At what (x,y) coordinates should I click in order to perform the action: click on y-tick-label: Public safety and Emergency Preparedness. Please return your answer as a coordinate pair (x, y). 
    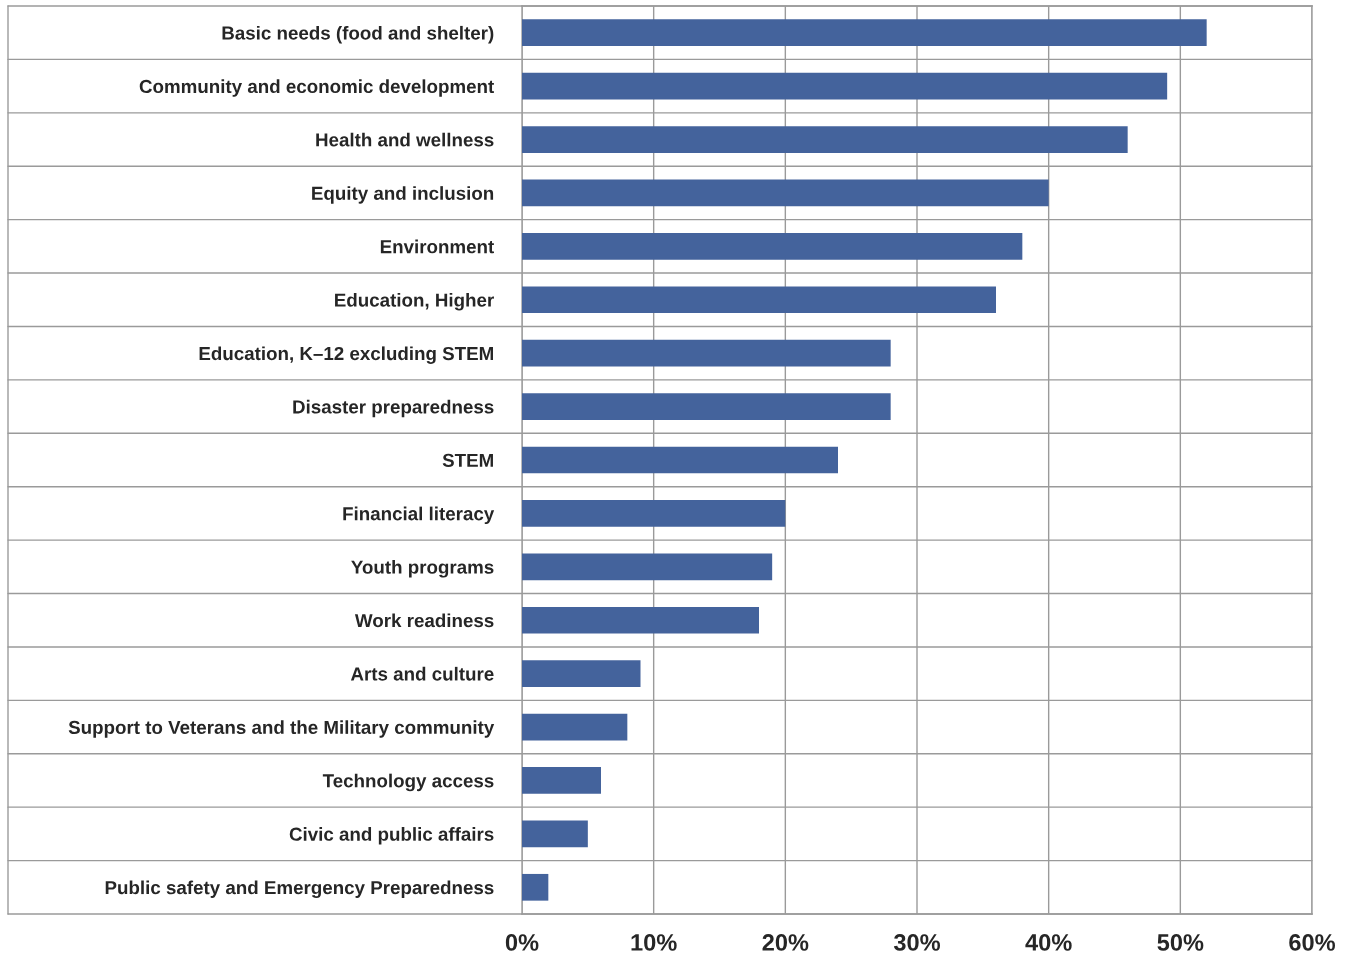
    Looking at the image, I should click on (299, 889).